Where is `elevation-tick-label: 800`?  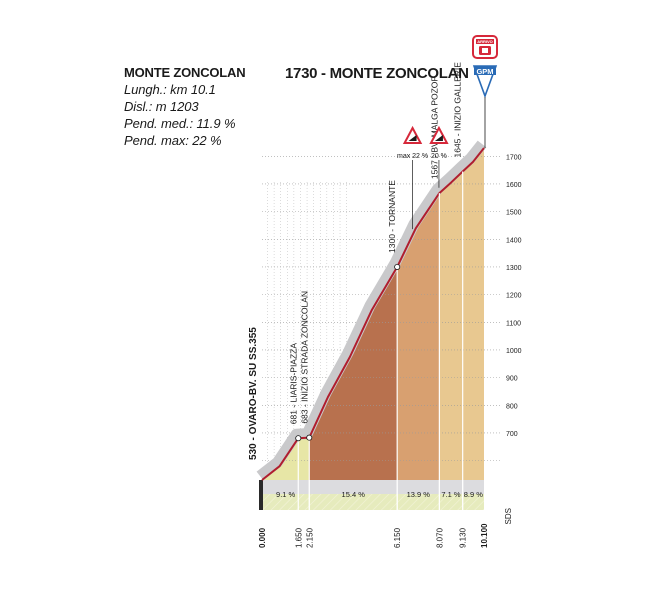 elevation-tick-label: 800 is located at coordinates (512, 406).